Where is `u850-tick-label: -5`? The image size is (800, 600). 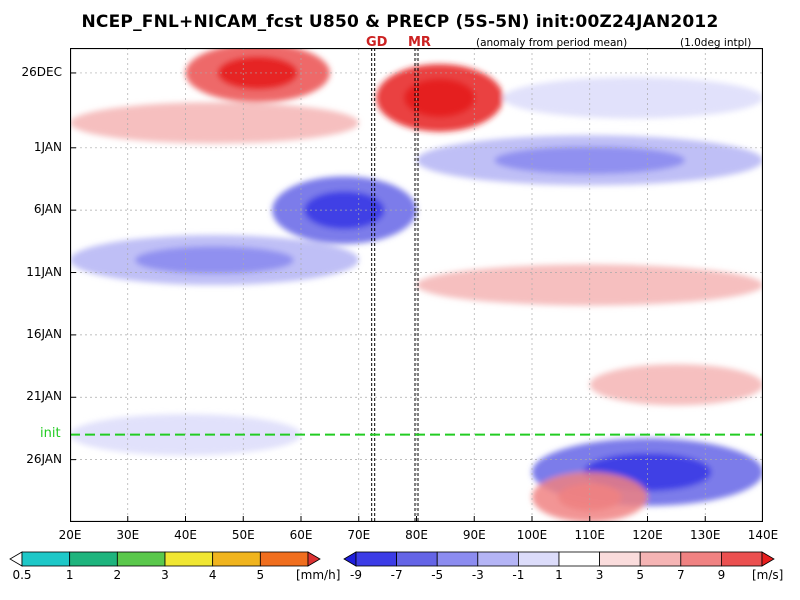
u850-tick-label: -5 is located at coordinates (437, 575).